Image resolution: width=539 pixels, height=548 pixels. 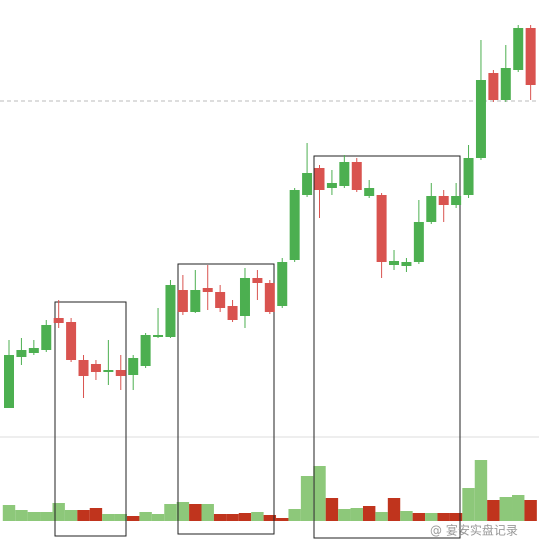 I want to click on watermark: @ 宴安实盘记录, so click(x=474, y=530).